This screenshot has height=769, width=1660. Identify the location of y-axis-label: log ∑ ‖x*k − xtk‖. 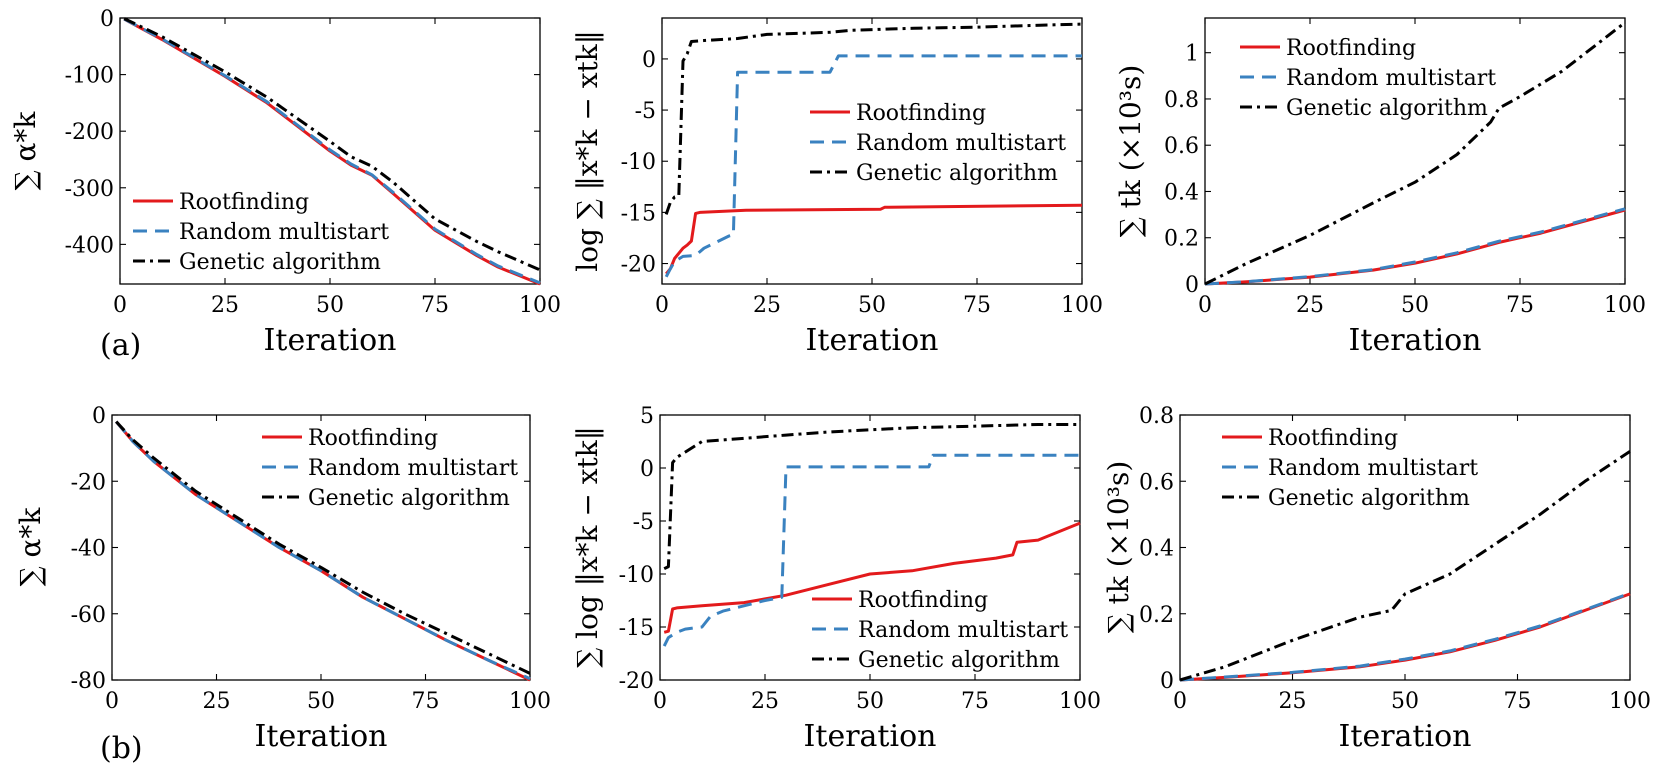
(587, 151).